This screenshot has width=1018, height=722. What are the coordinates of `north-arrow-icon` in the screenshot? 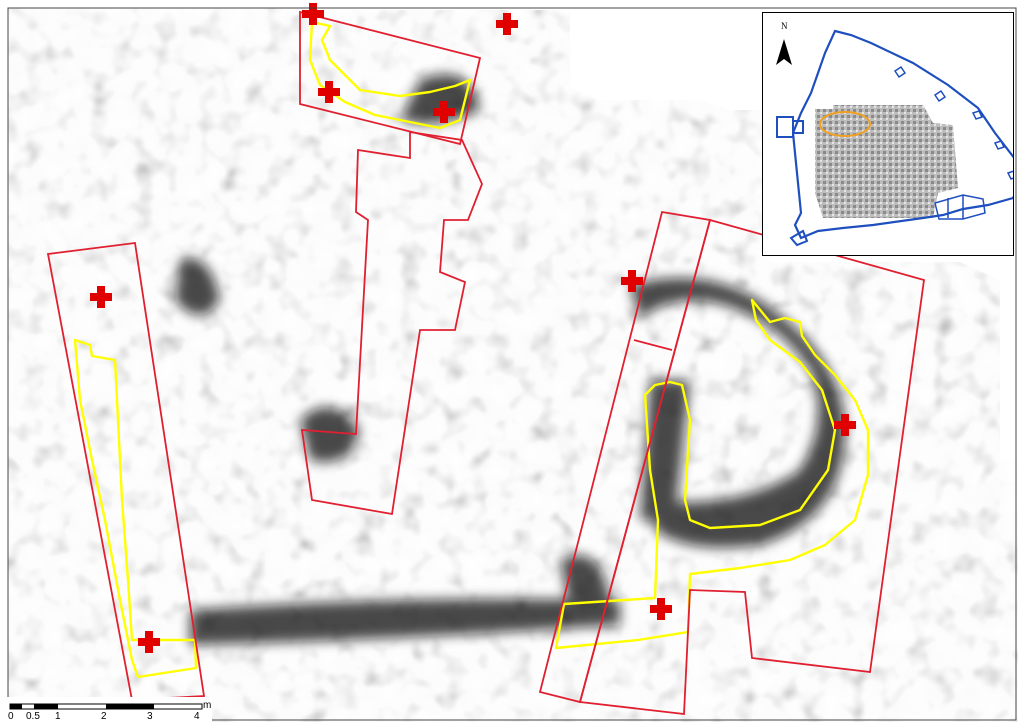 It's located at (784, 52).